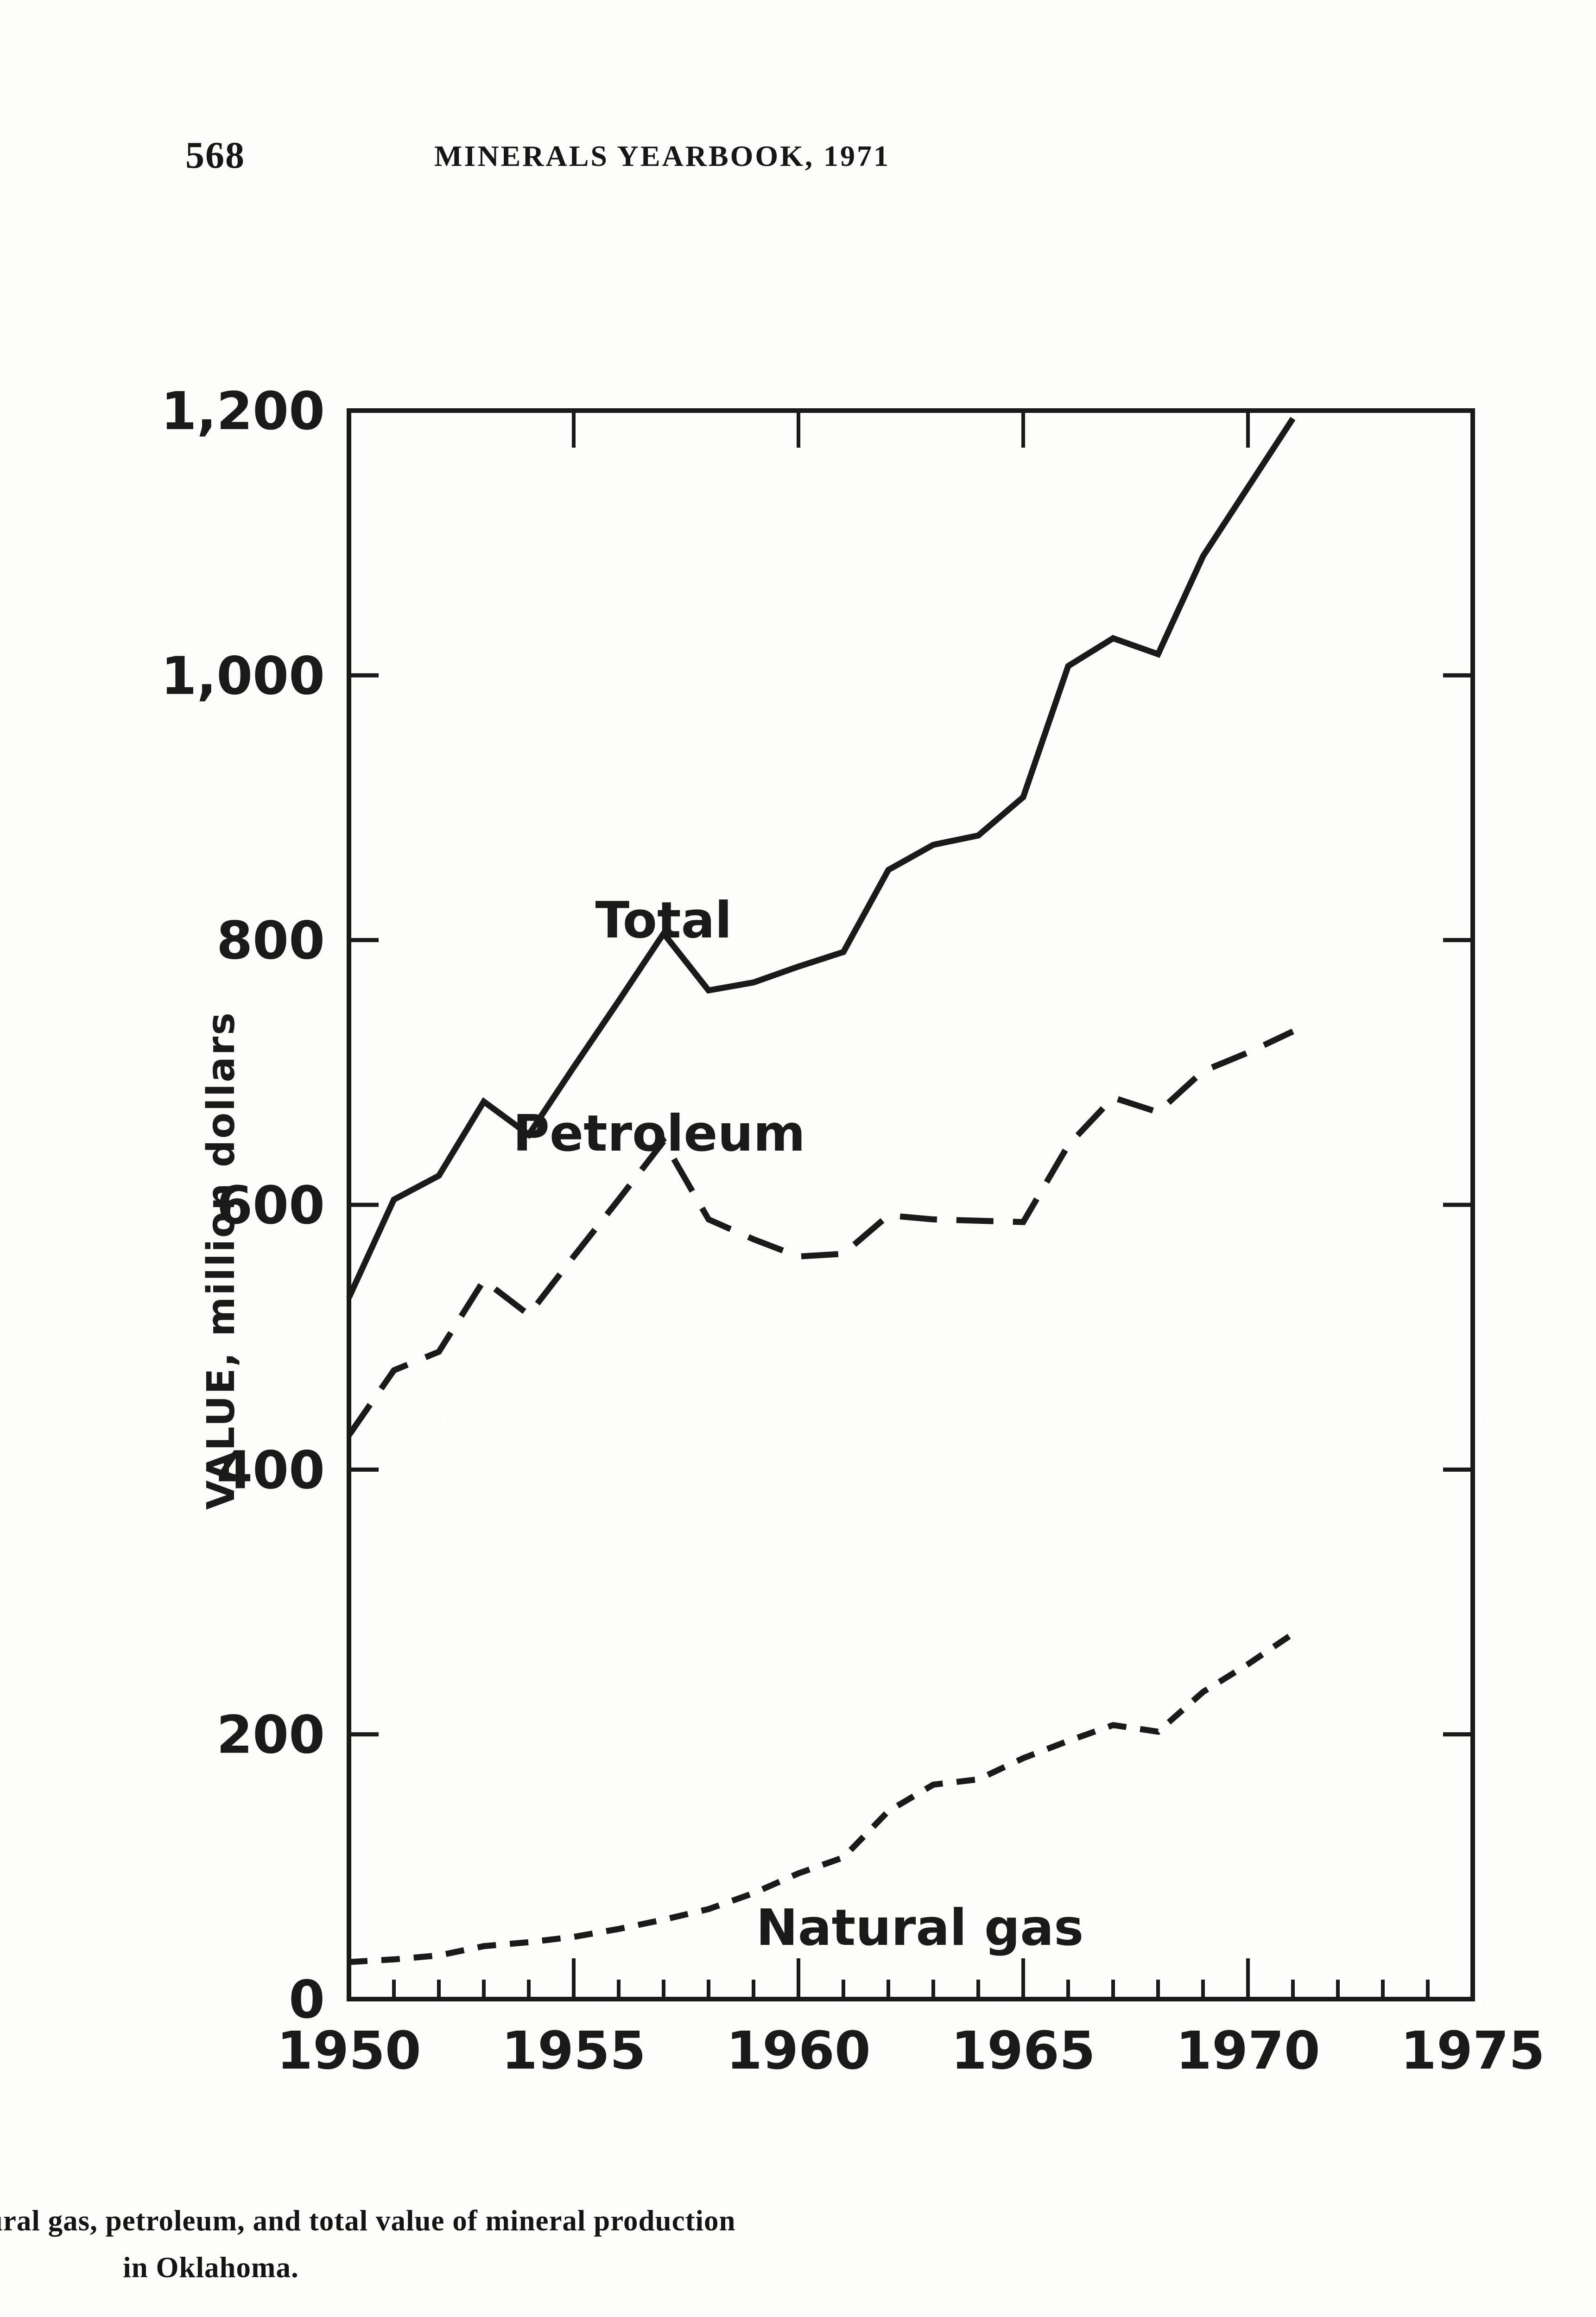 The image size is (1596, 2317). What do you see at coordinates (221, 1260) in the screenshot?
I see `y-axis-title: VALUE, million dollars` at bounding box center [221, 1260].